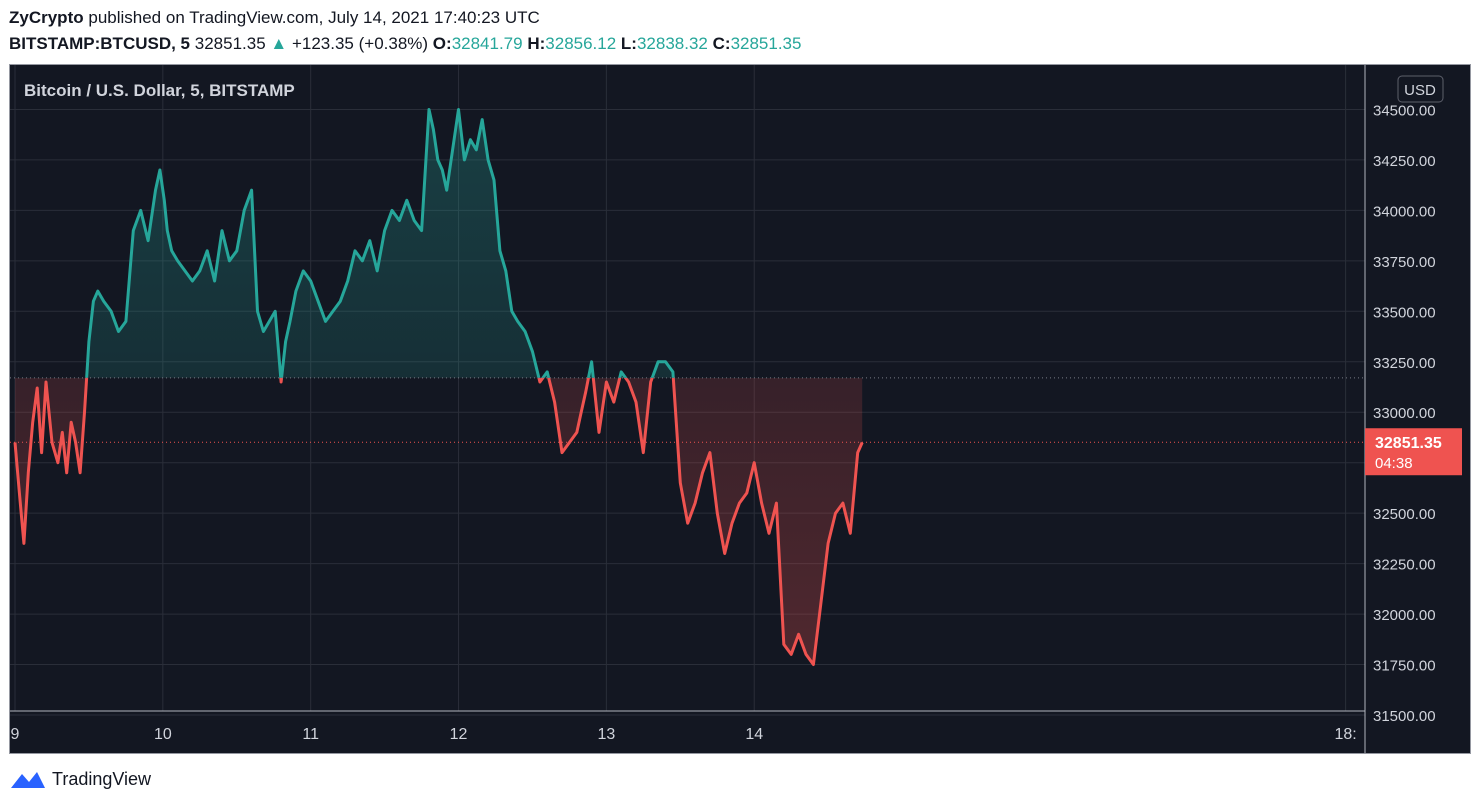 The image size is (1481, 809). I want to click on change-arrow: ▲, so click(279, 43).